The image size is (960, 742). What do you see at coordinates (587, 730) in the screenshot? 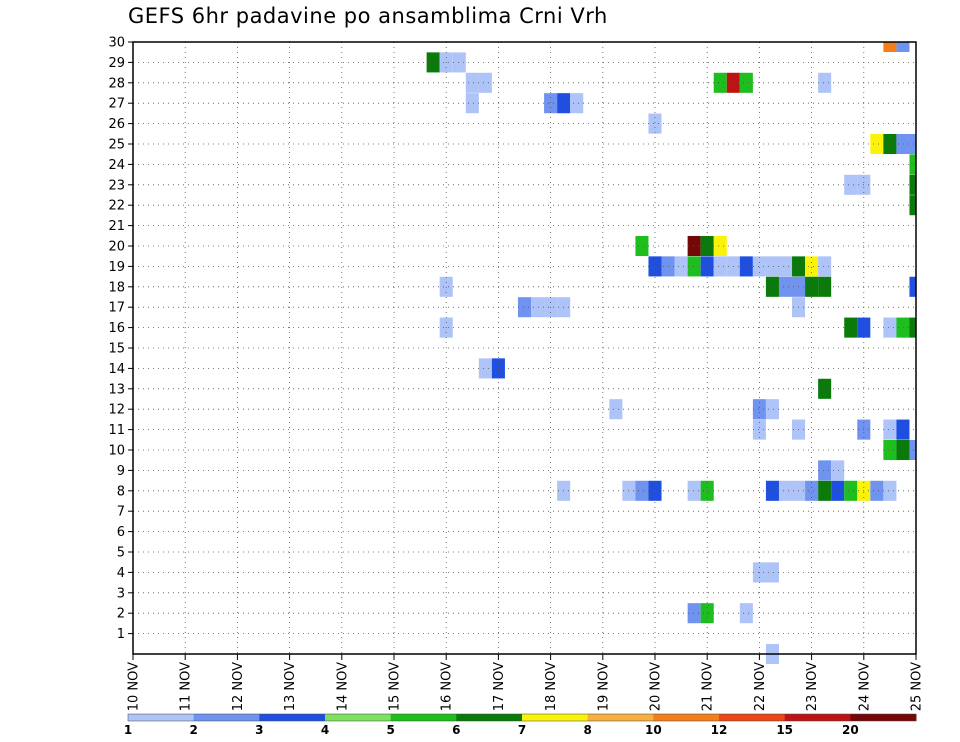
I see `colorbar-label: 8` at bounding box center [587, 730].